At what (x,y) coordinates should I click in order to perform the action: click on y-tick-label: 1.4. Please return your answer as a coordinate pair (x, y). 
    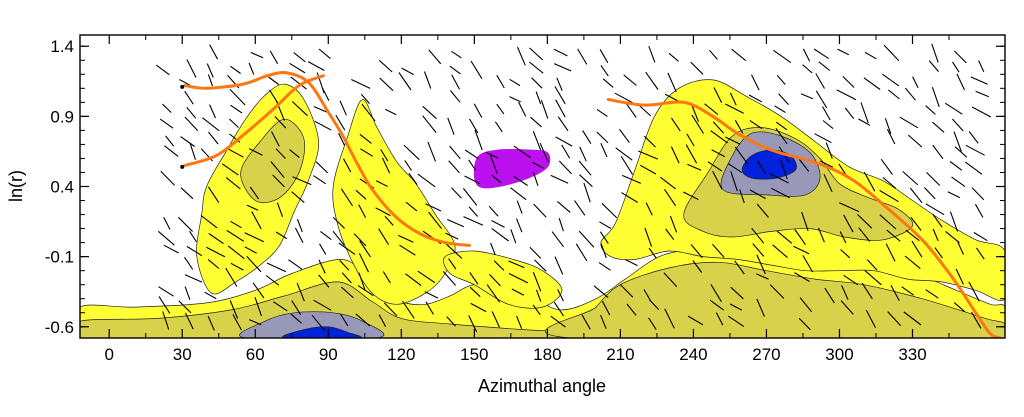
    Looking at the image, I should click on (62, 46).